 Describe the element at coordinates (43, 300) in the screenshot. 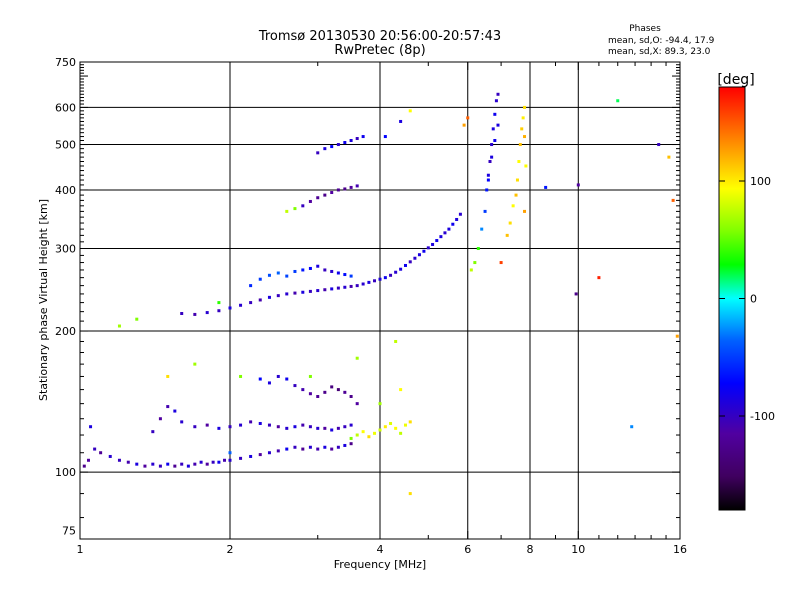

I see `y-axis-label: Stationary phase Virtual Height [km]` at that location.